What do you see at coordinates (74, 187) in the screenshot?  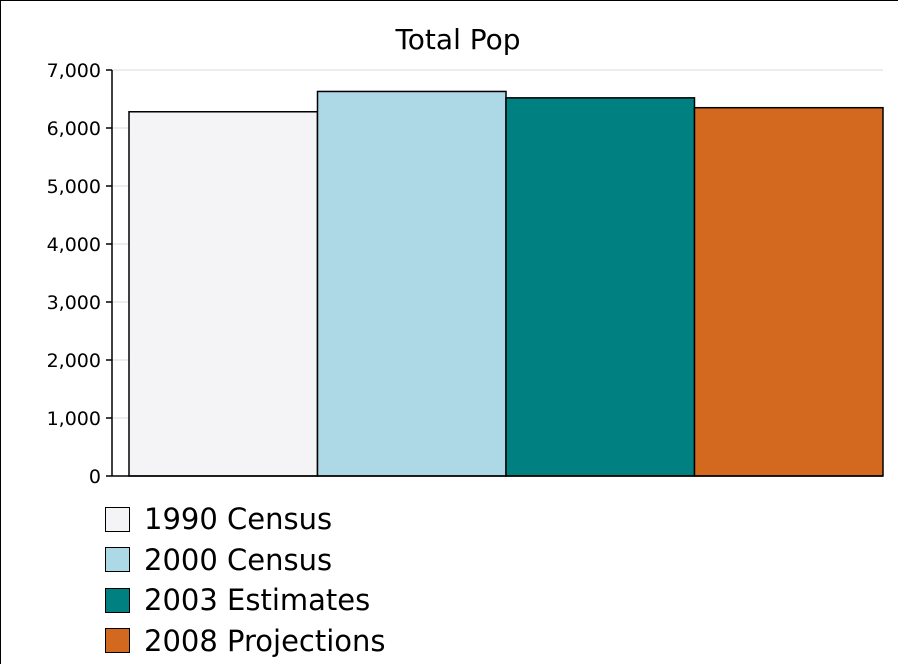 I see `y-tick-label: 5,000` at bounding box center [74, 187].